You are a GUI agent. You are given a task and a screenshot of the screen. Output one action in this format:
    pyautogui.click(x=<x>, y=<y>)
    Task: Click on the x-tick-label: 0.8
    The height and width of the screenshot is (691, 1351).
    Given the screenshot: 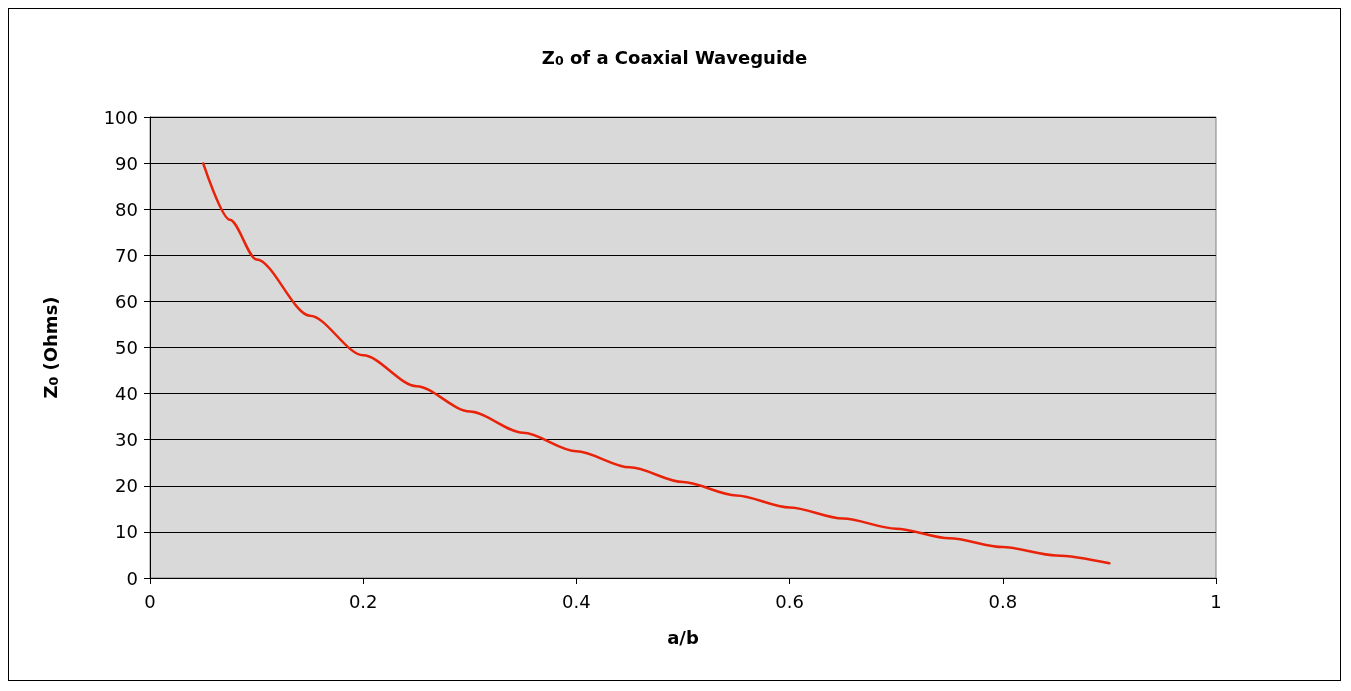 What is the action you would take?
    pyautogui.click(x=1003, y=601)
    